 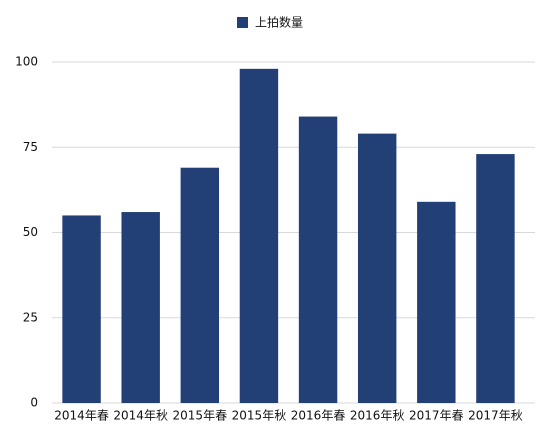 What do you see at coordinates (26, 62) in the screenshot?
I see `y-tick-label: 100` at bounding box center [26, 62].